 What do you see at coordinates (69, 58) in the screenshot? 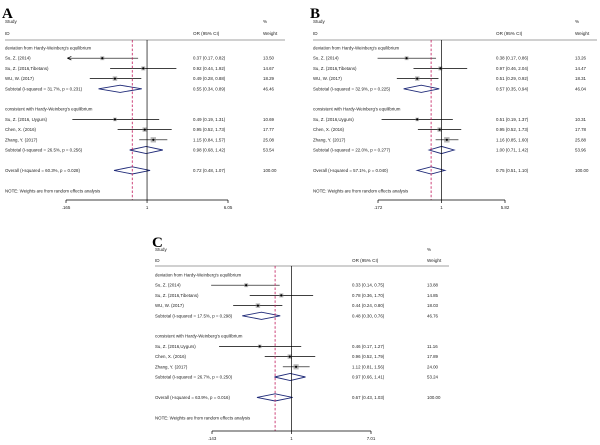
I see `ci-arrow` at bounding box center [69, 58].